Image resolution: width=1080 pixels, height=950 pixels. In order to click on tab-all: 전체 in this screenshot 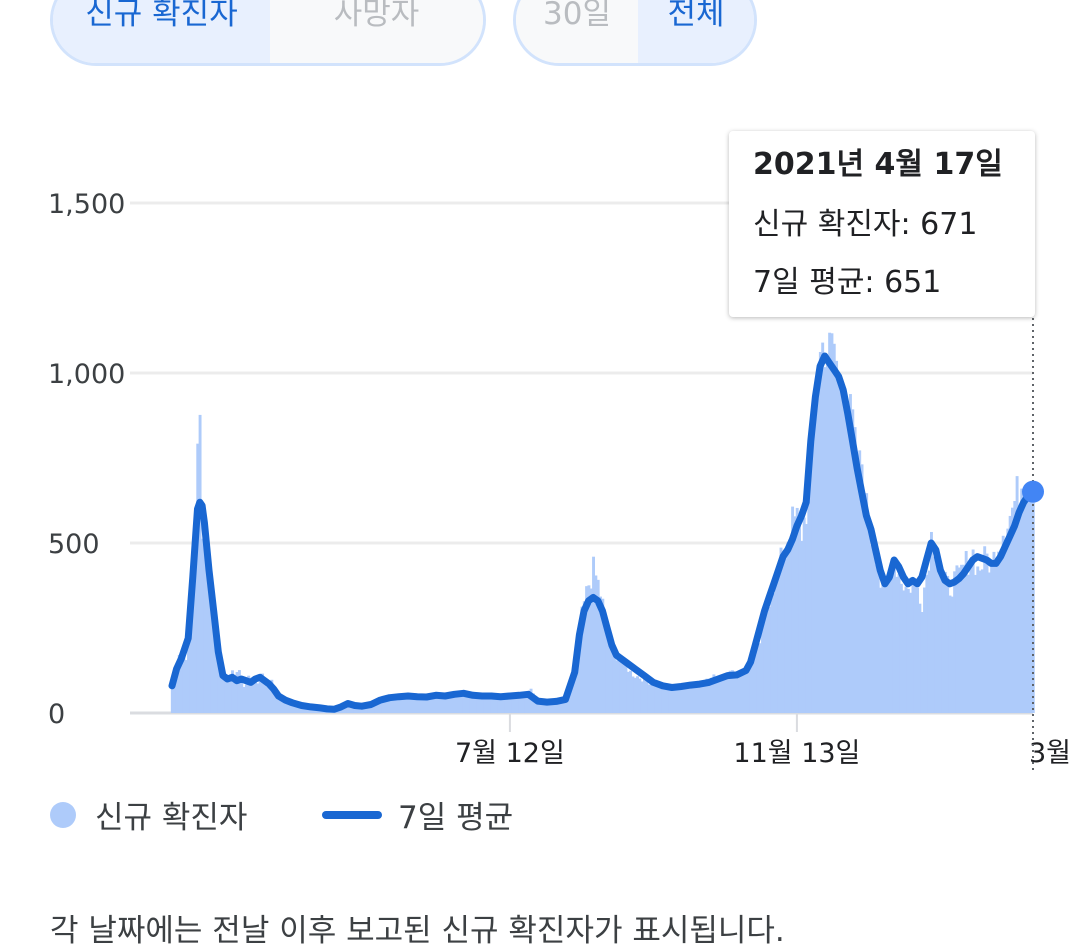, I will do `click(696, 31)`.